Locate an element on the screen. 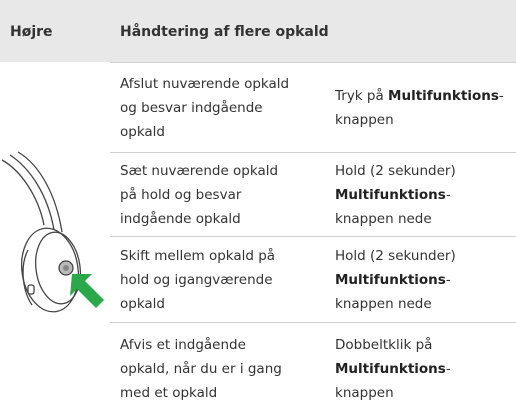  action-cell: Tryk på Multifunktions-knappen is located at coordinates (419, 108).